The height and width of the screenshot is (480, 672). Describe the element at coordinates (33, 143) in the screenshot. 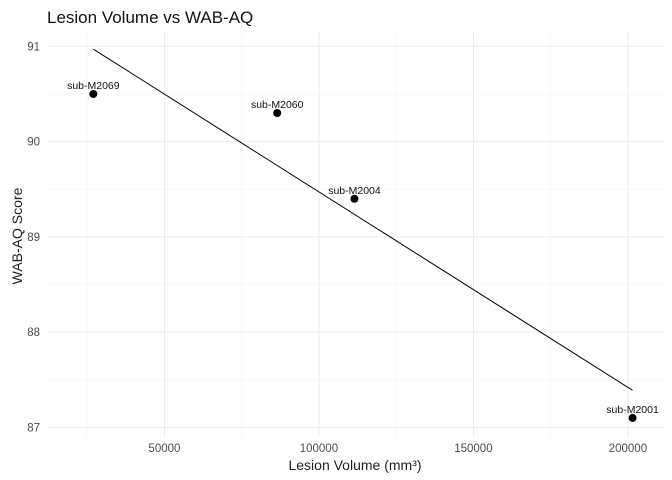

I see `y-tick-label: 90` at that location.